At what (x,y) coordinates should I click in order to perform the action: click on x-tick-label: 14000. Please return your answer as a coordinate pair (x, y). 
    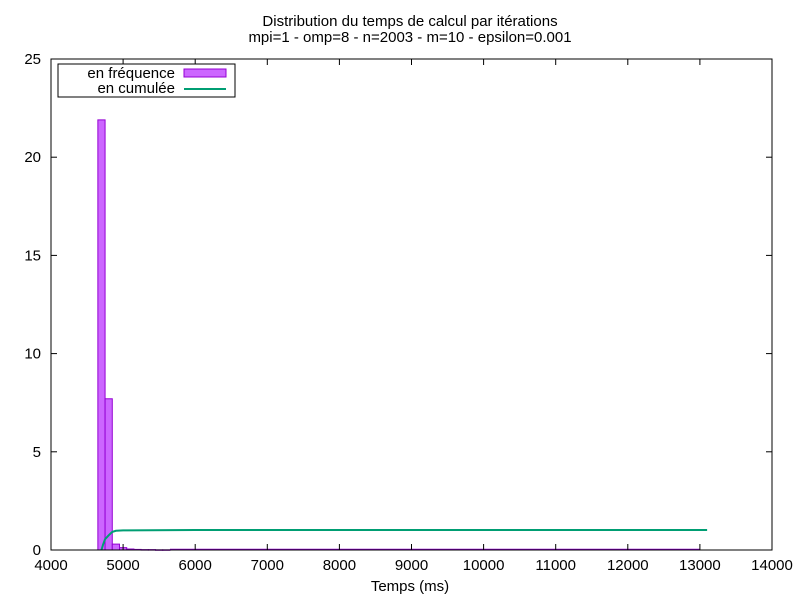
    Looking at the image, I should click on (772, 565).